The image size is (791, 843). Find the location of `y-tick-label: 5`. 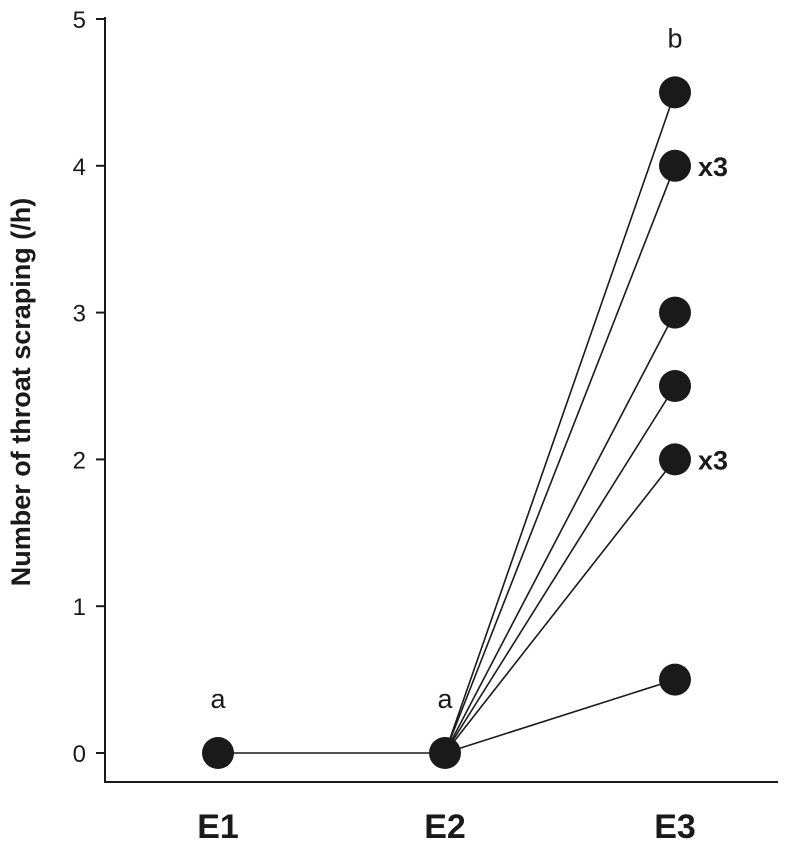

y-tick-label: 5 is located at coordinates (79, 20).